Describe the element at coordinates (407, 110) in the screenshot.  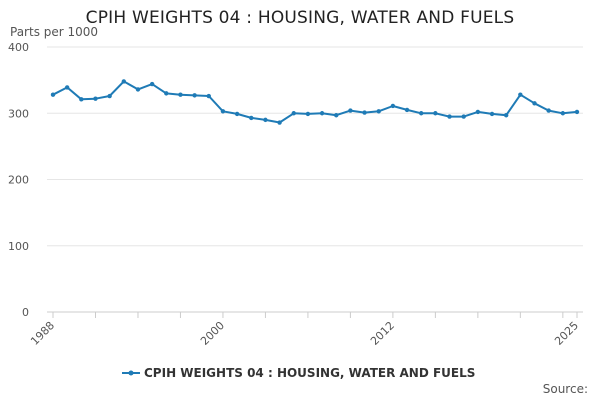
I see `data-point-2013` at that location.